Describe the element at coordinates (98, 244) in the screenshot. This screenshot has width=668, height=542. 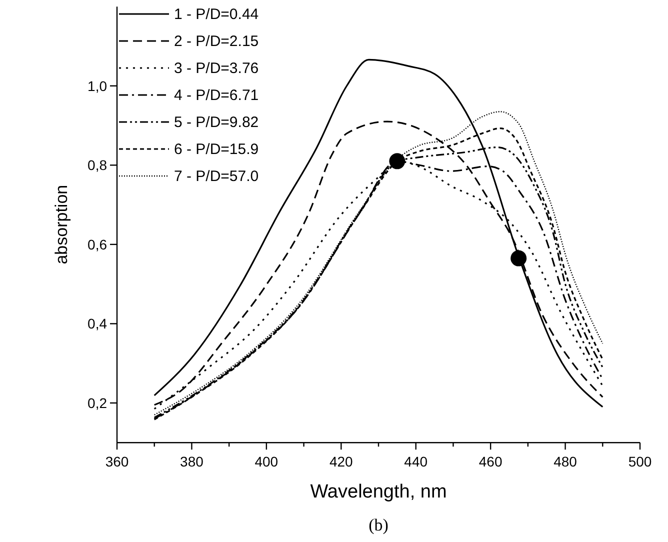
I see `y-tick-label: 0,6` at that location.